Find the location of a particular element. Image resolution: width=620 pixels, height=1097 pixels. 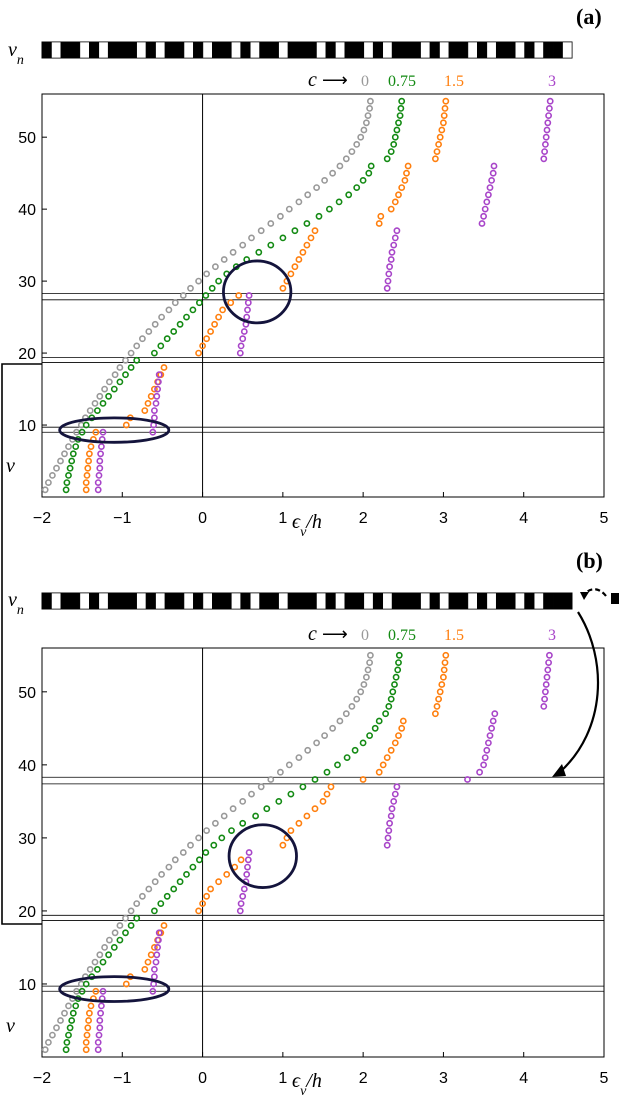

c-value-label: 3 is located at coordinates (552, 635).